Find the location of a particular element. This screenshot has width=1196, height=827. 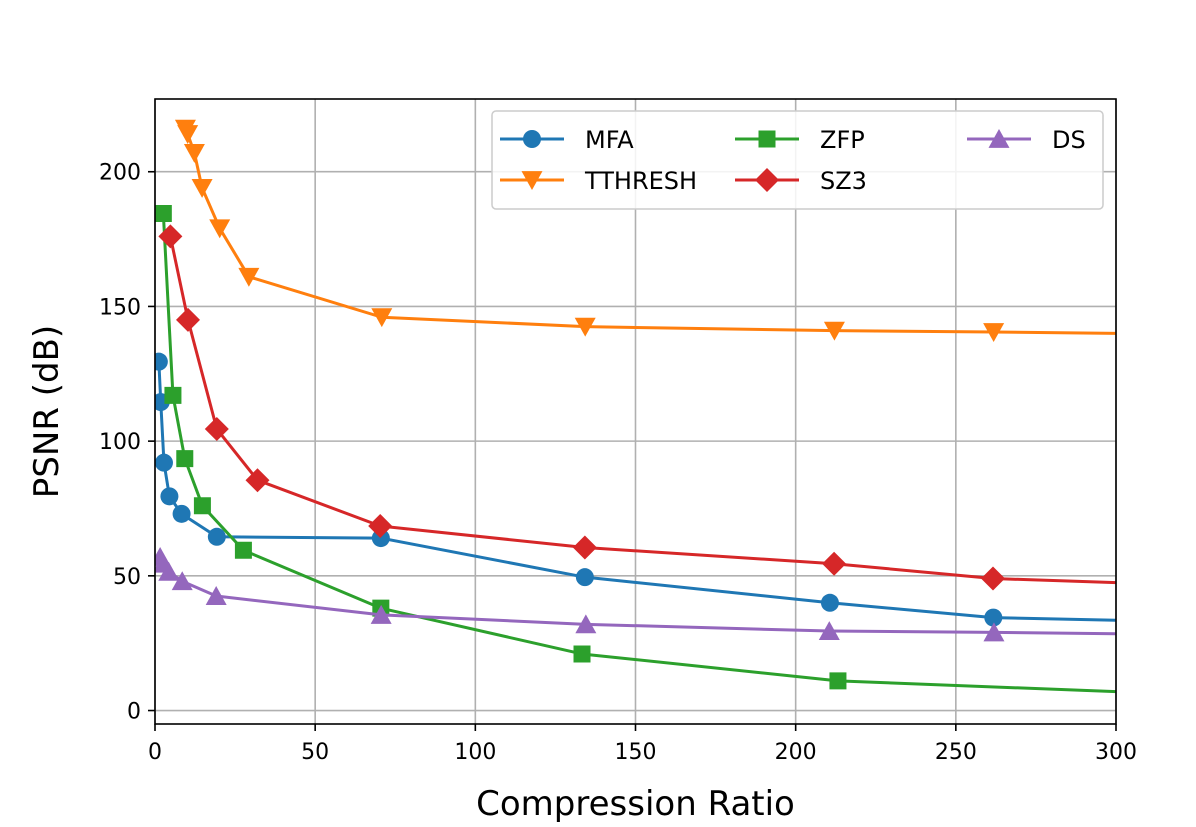

x-axis-title: Compression Ratio is located at coordinates (635, 804).